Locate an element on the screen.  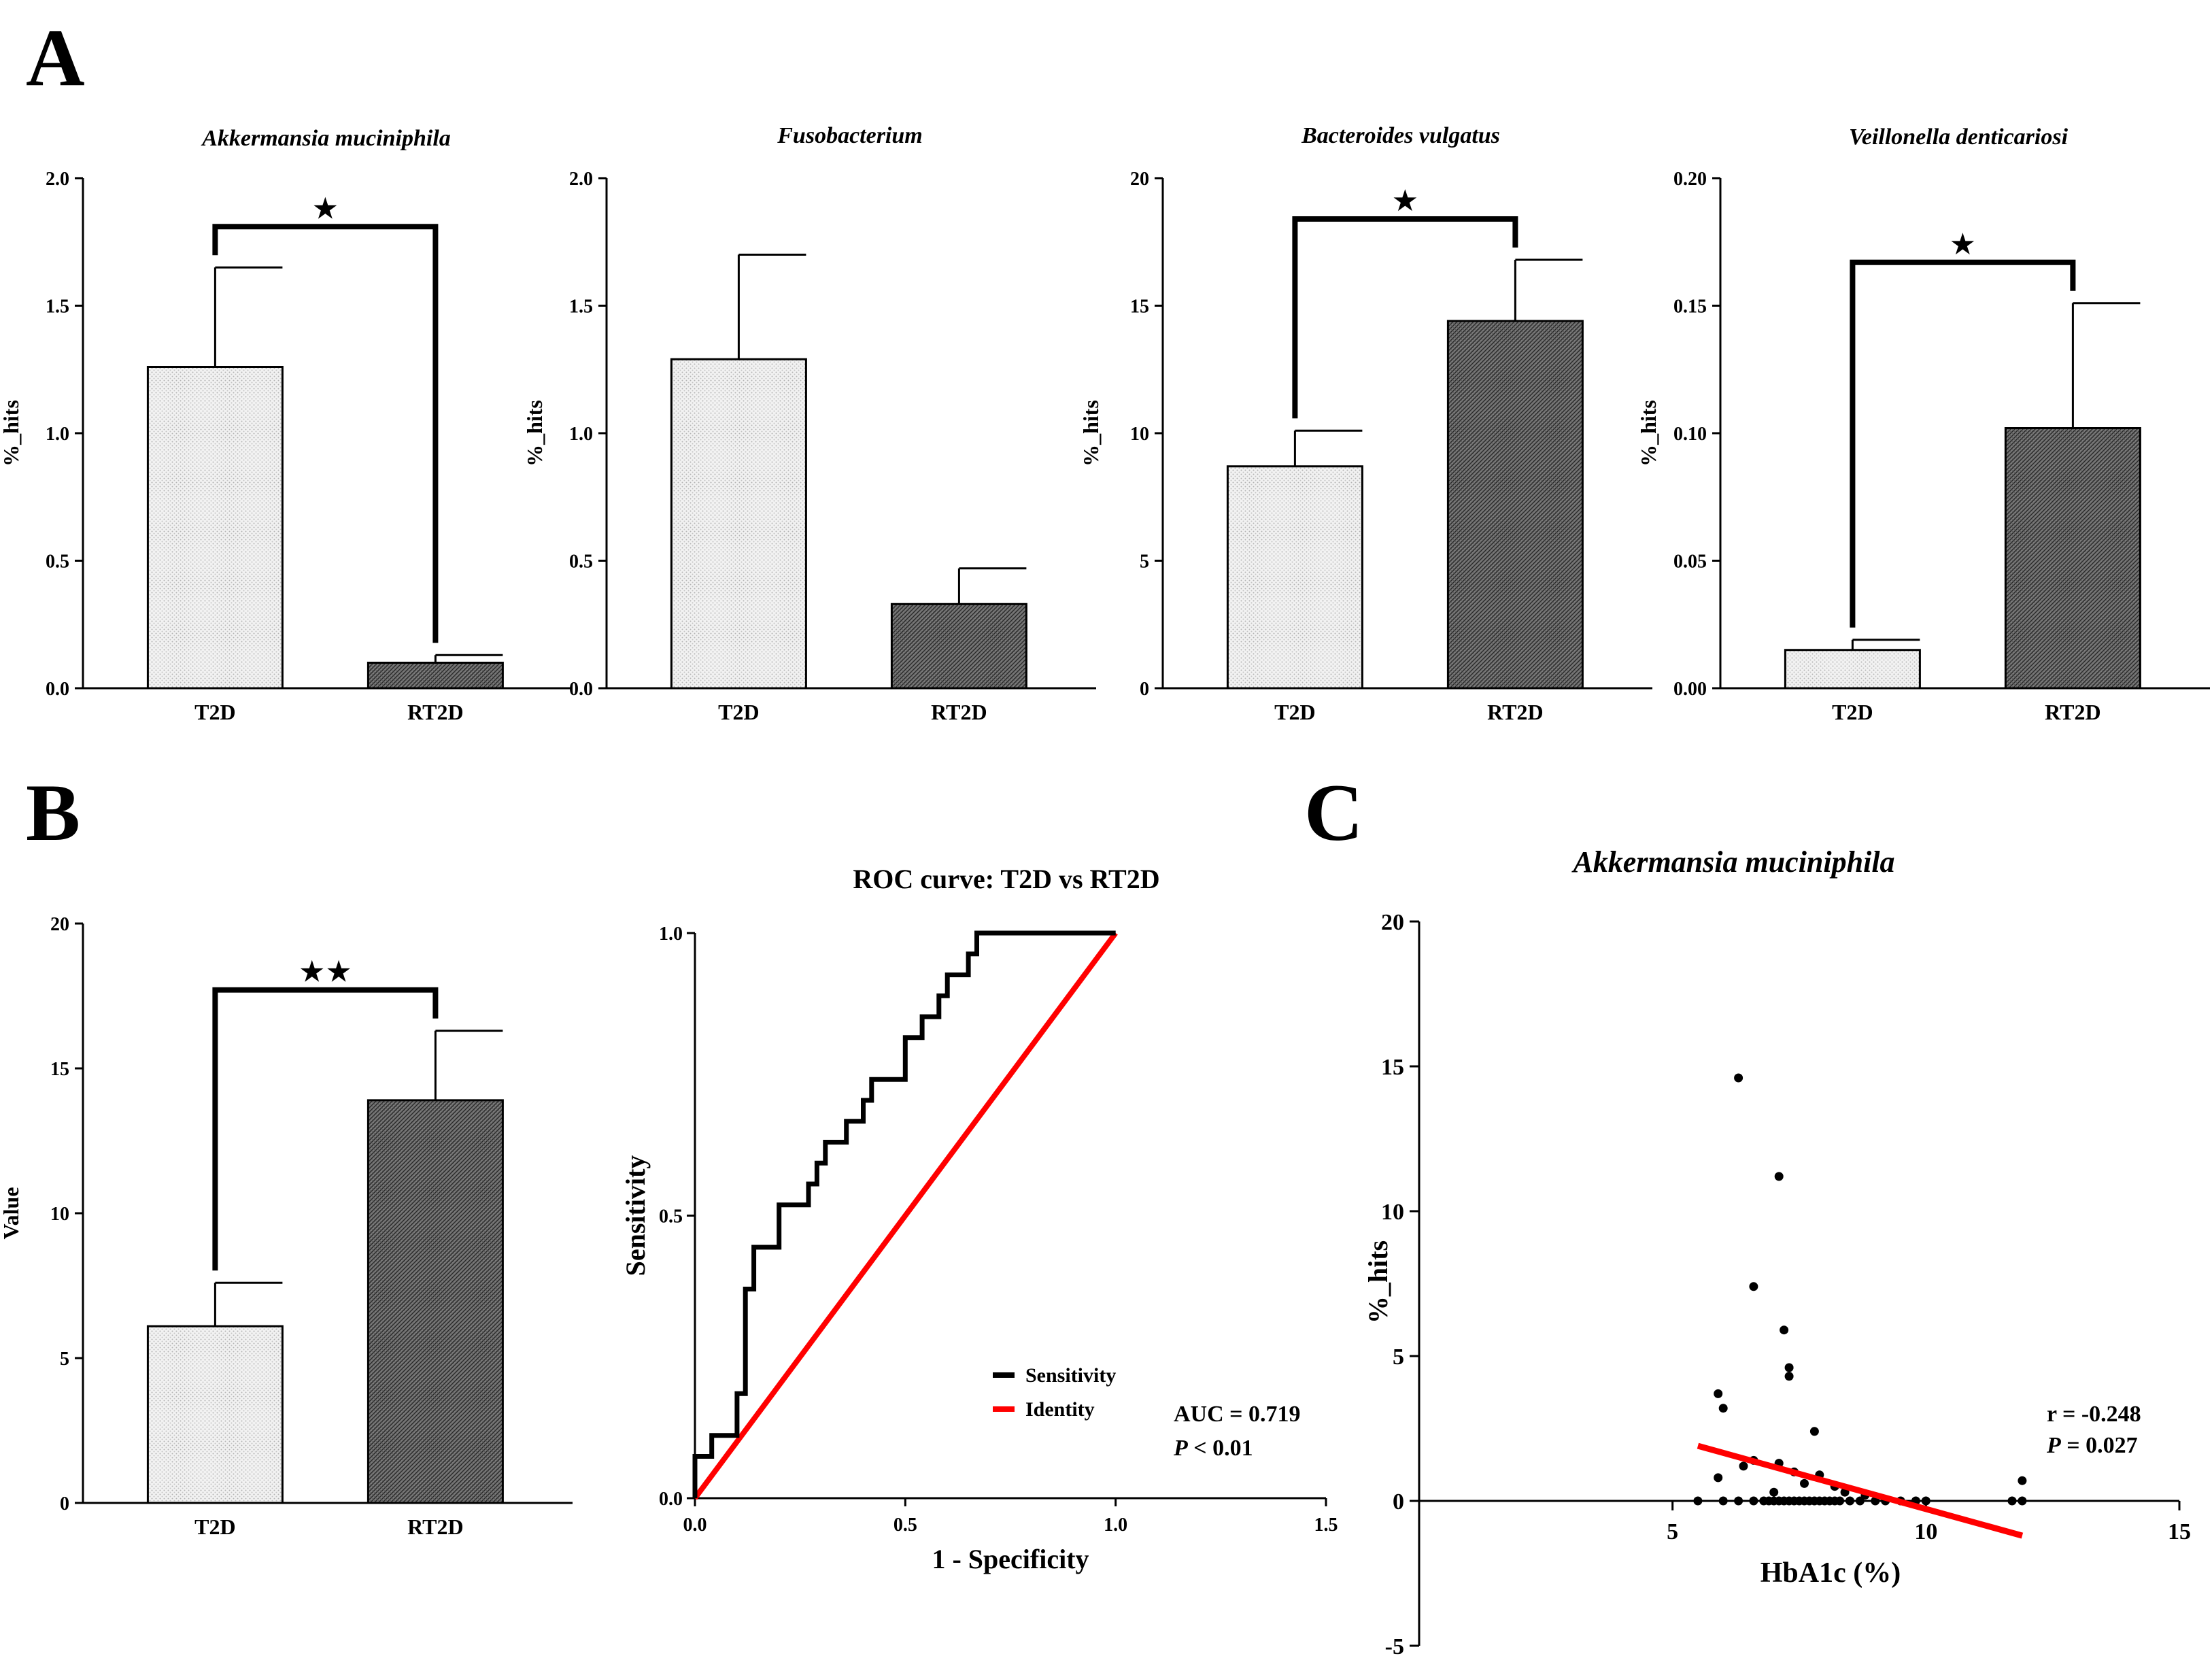
x-tick-label: 15 is located at coordinates (2179, 1531).